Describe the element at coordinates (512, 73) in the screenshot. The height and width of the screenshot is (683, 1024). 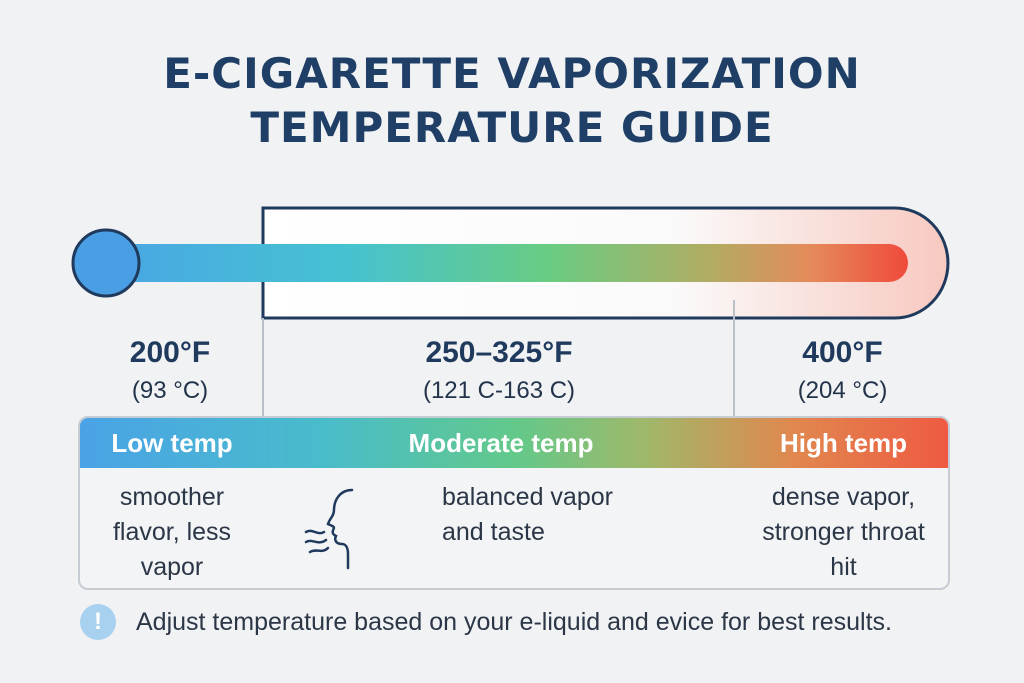
I see `page-title-line-1: E-CIGARETTE VAPORIZATION` at that location.